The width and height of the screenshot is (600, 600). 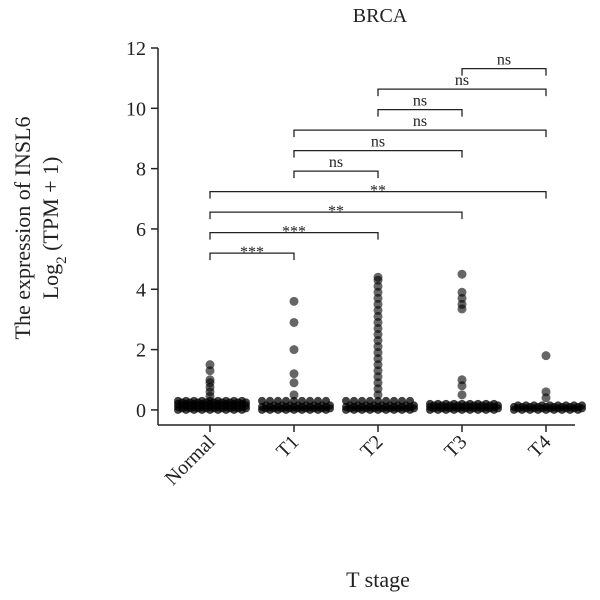 I want to click on y-tick-label: 0, so click(x=141, y=411).